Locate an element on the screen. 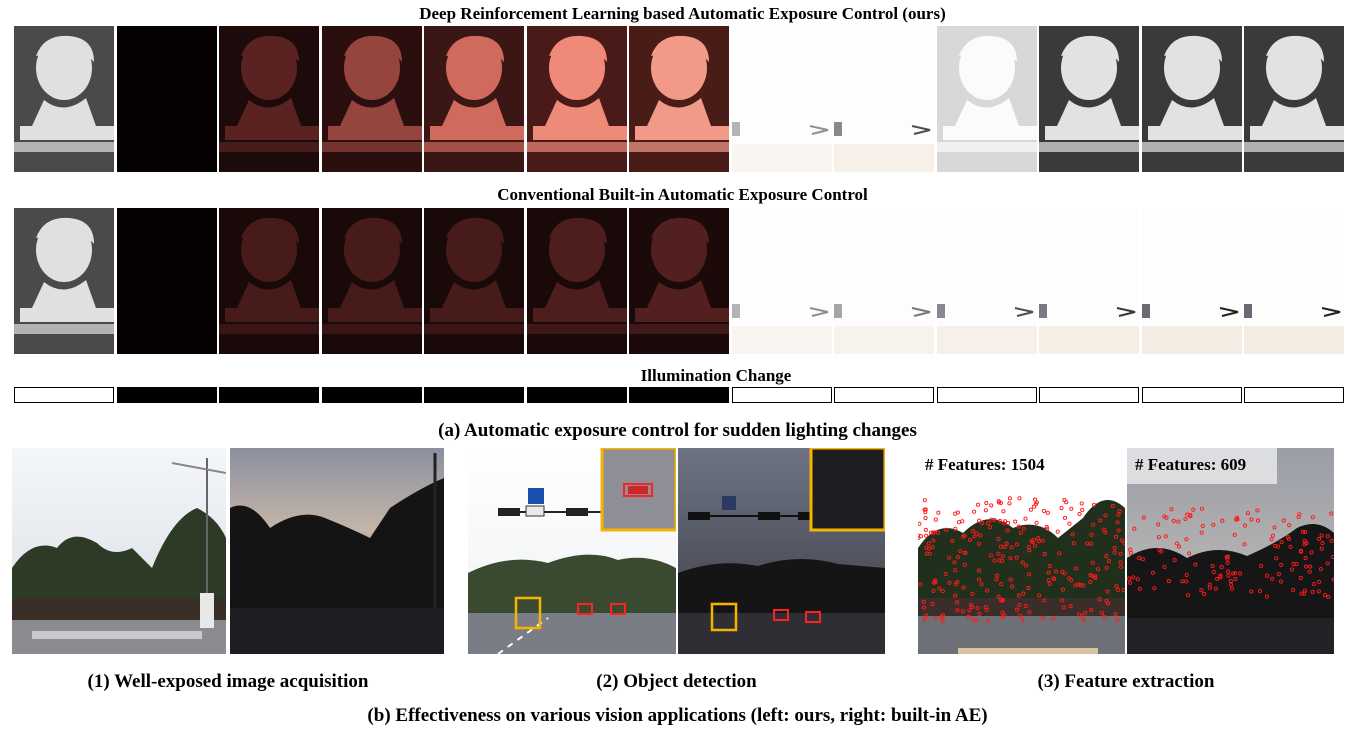 The height and width of the screenshot is (742, 1365). detection-caption: (2) Object detection is located at coordinates (676, 682).